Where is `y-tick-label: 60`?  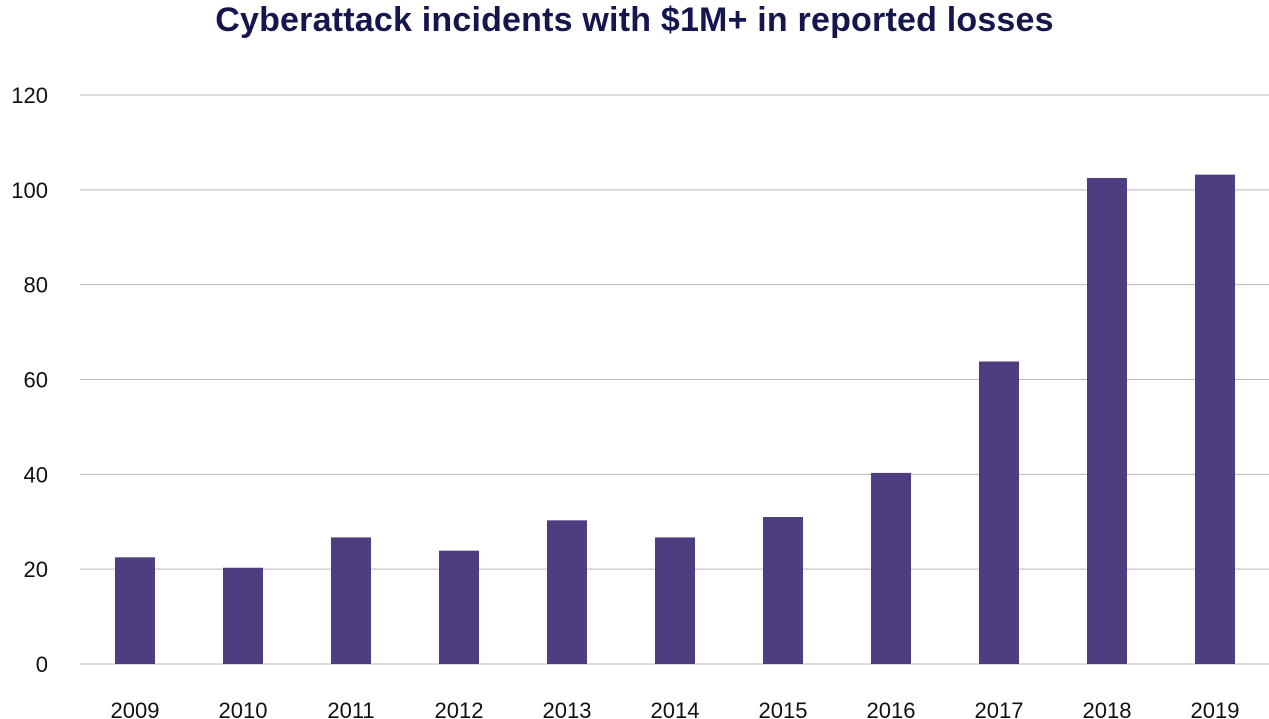 y-tick-label: 60 is located at coordinates (36, 380).